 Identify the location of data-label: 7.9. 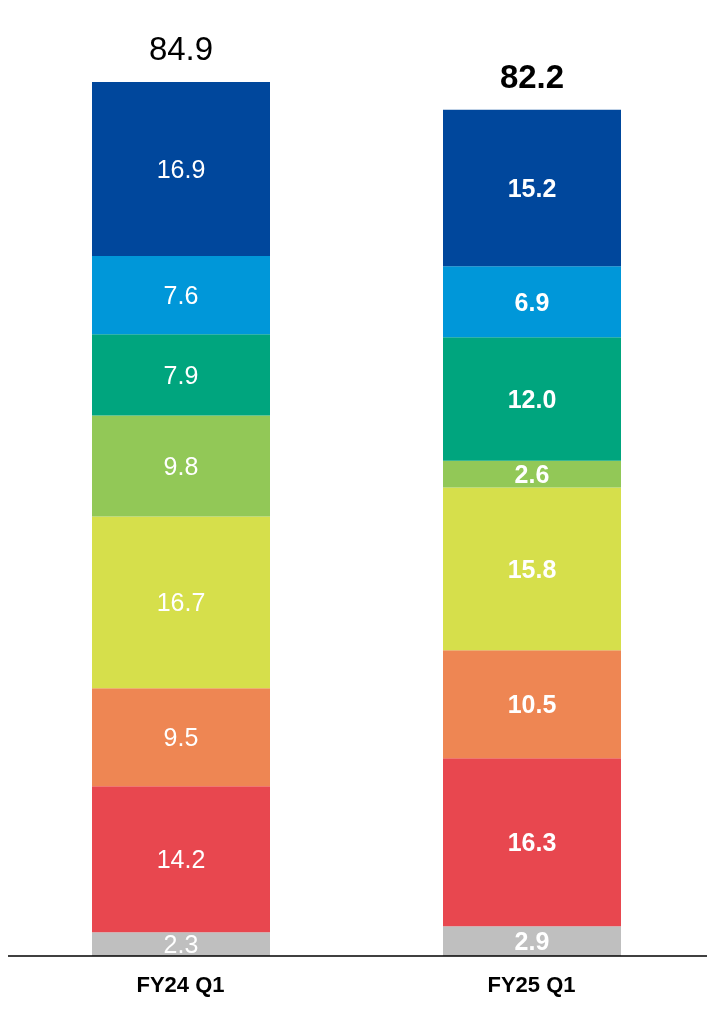
(181, 374).